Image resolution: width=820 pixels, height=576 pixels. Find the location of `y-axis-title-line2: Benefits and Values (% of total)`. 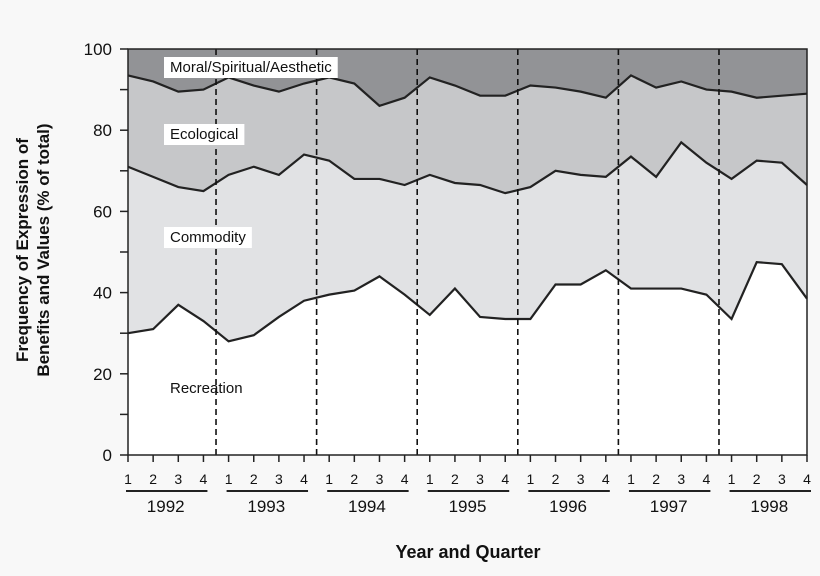

y-axis-title-line2: Benefits and Values (% of total) is located at coordinates (43, 249).